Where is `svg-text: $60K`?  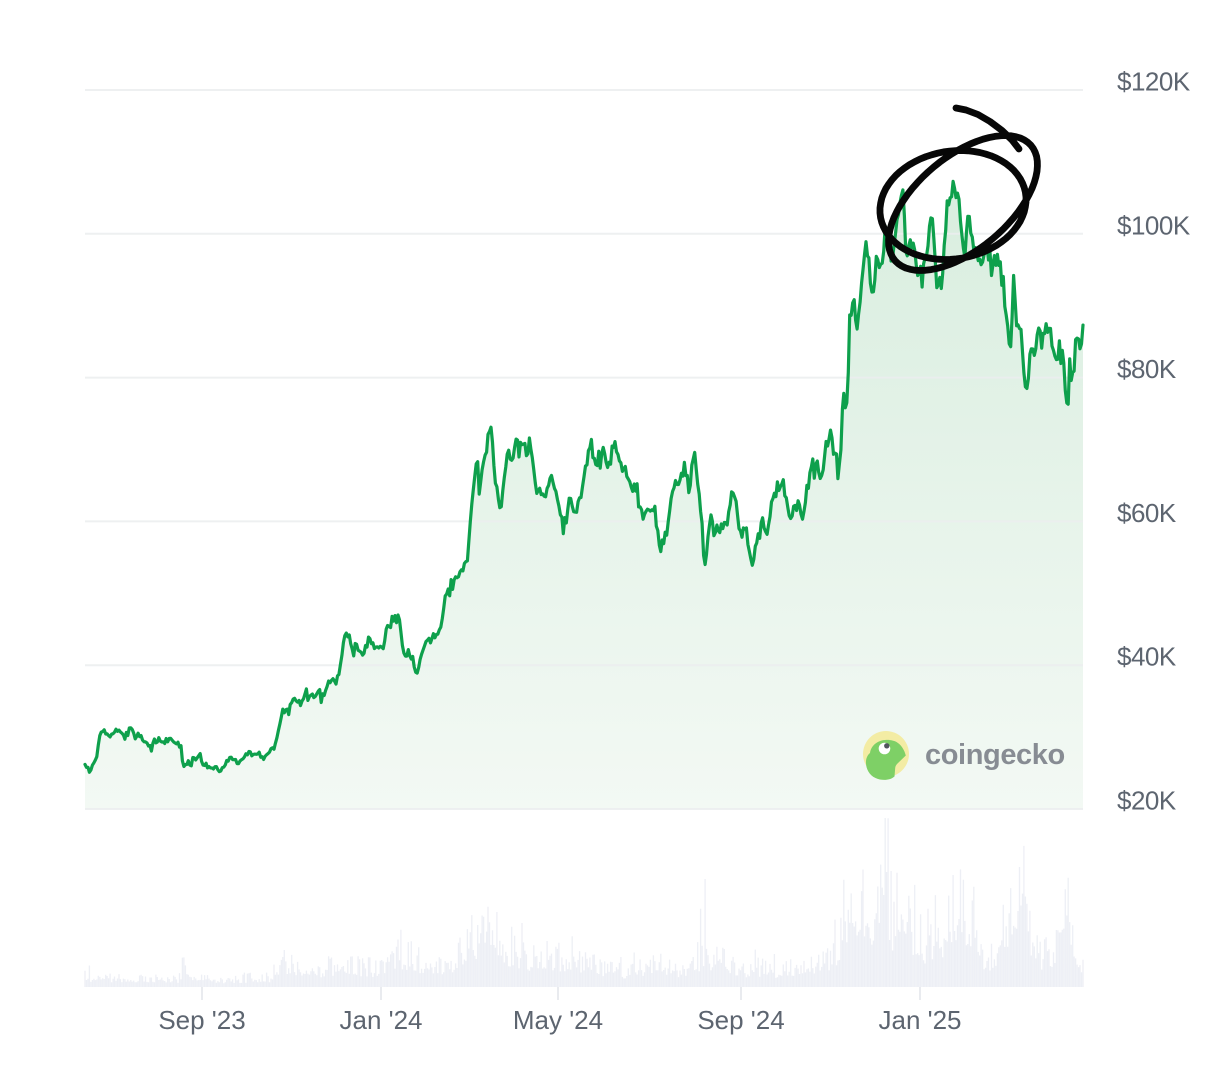
svg-text: $60K is located at coordinates (1147, 513).